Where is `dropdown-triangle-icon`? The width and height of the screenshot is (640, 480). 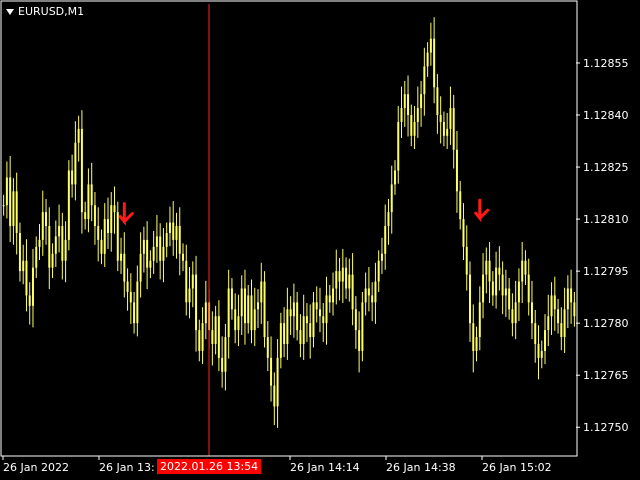
dropdown-triangle-icon is located at coordinates (10, 12).